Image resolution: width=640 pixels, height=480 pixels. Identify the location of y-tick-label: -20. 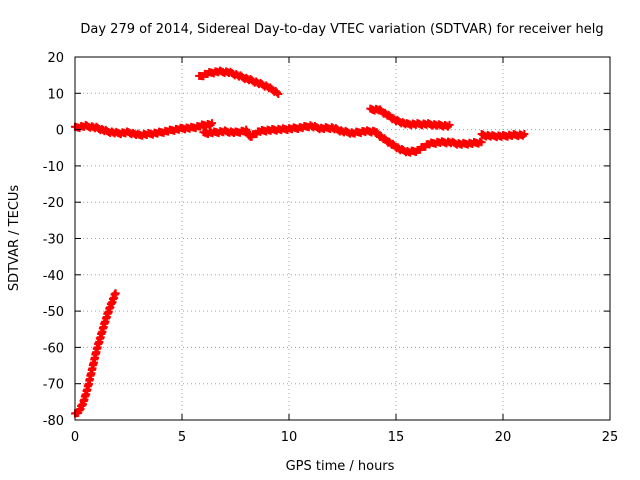
(53, 203).